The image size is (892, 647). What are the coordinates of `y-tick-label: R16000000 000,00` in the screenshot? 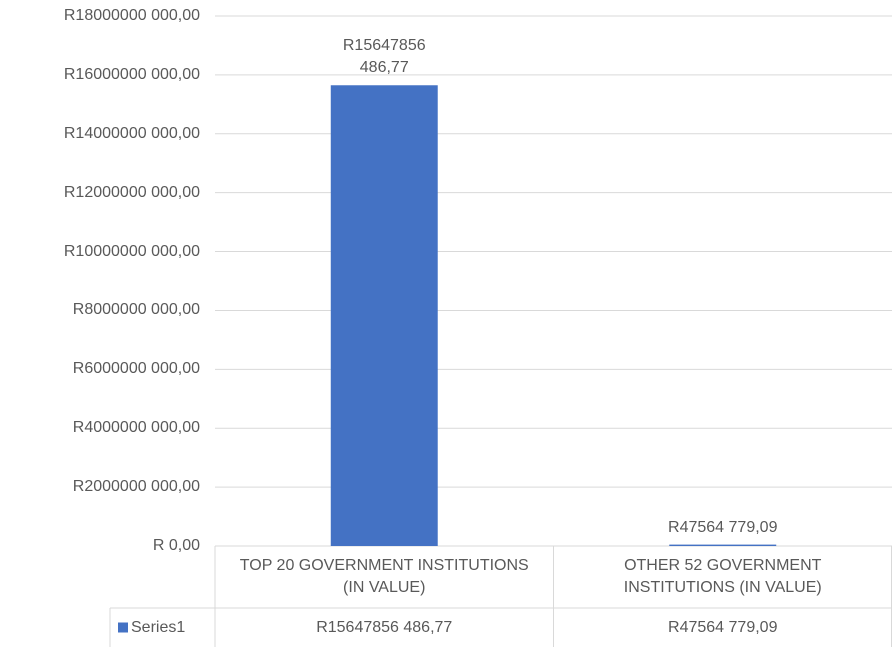 It's located at (131, 74).